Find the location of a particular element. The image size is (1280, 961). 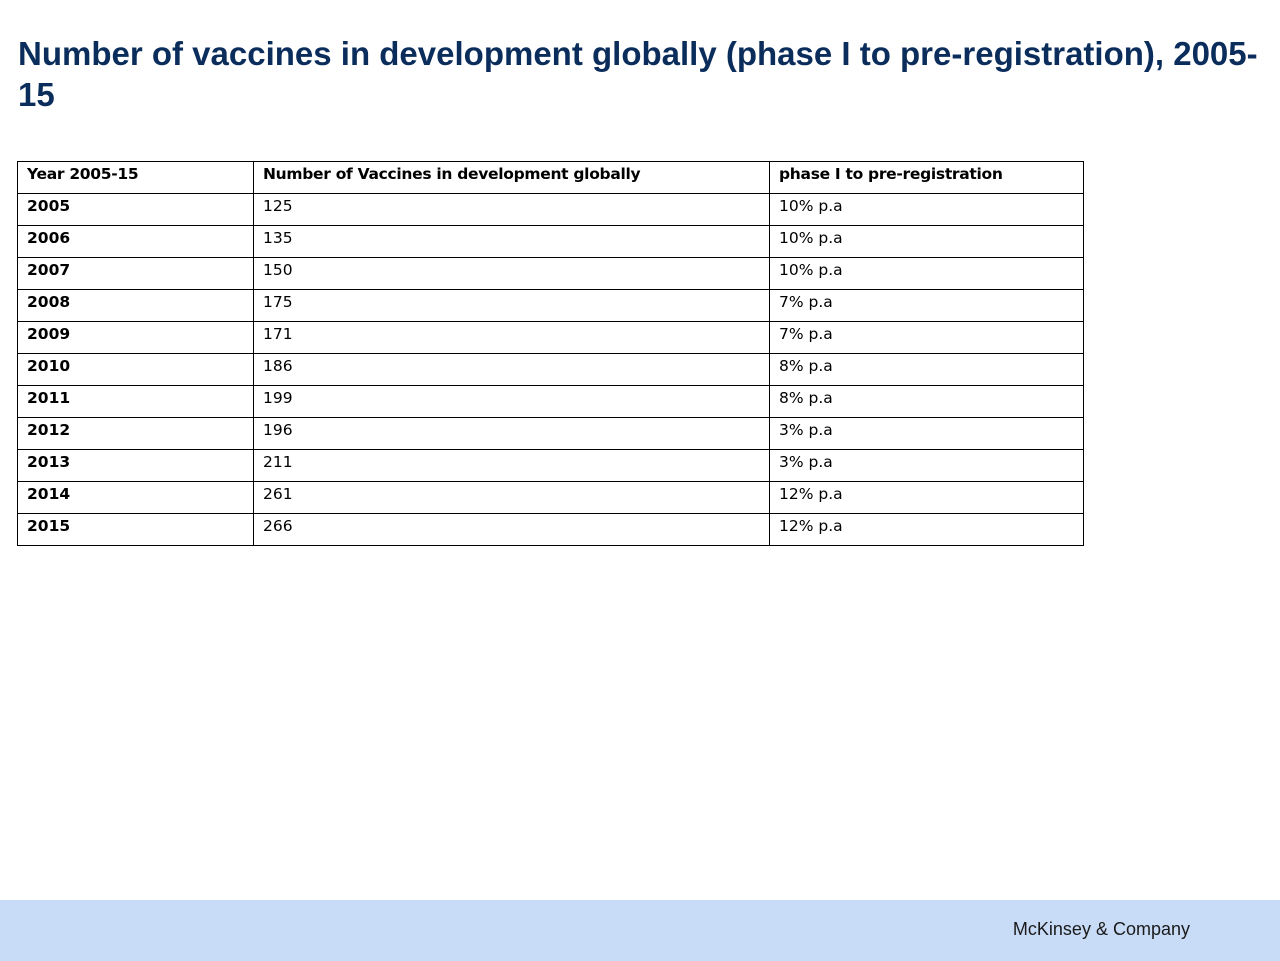

table-row: 2015 266 12% p.a is located at coordinates (550, 529).